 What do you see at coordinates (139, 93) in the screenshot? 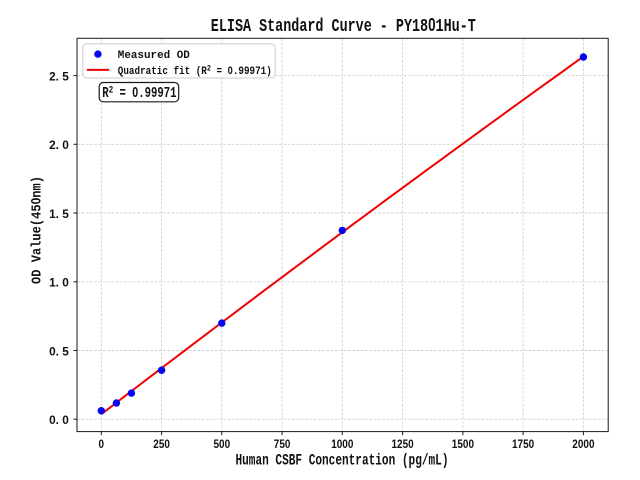
I see `svg-text: R2 = 0.99971` at bounding box center [139, 93].